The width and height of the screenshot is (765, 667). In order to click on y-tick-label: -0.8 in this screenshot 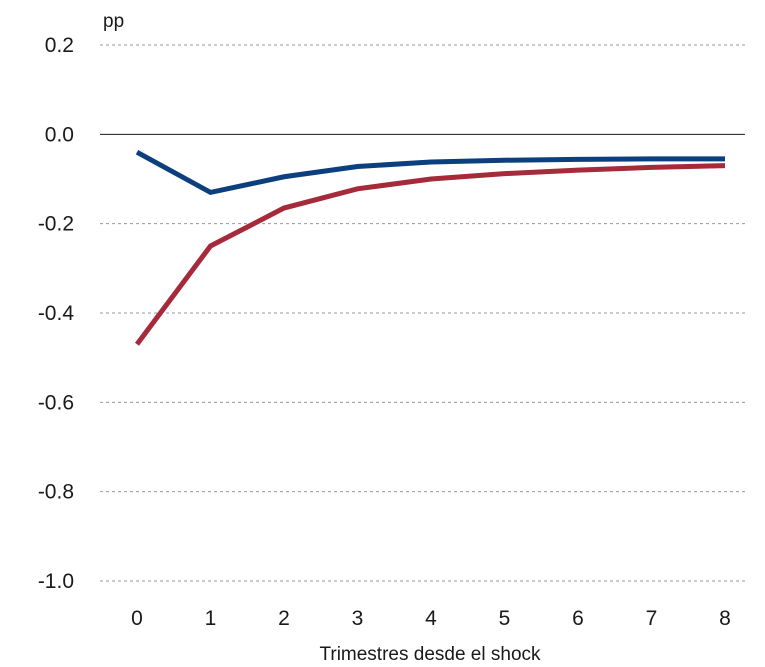, I will do `click(56, 492)`.